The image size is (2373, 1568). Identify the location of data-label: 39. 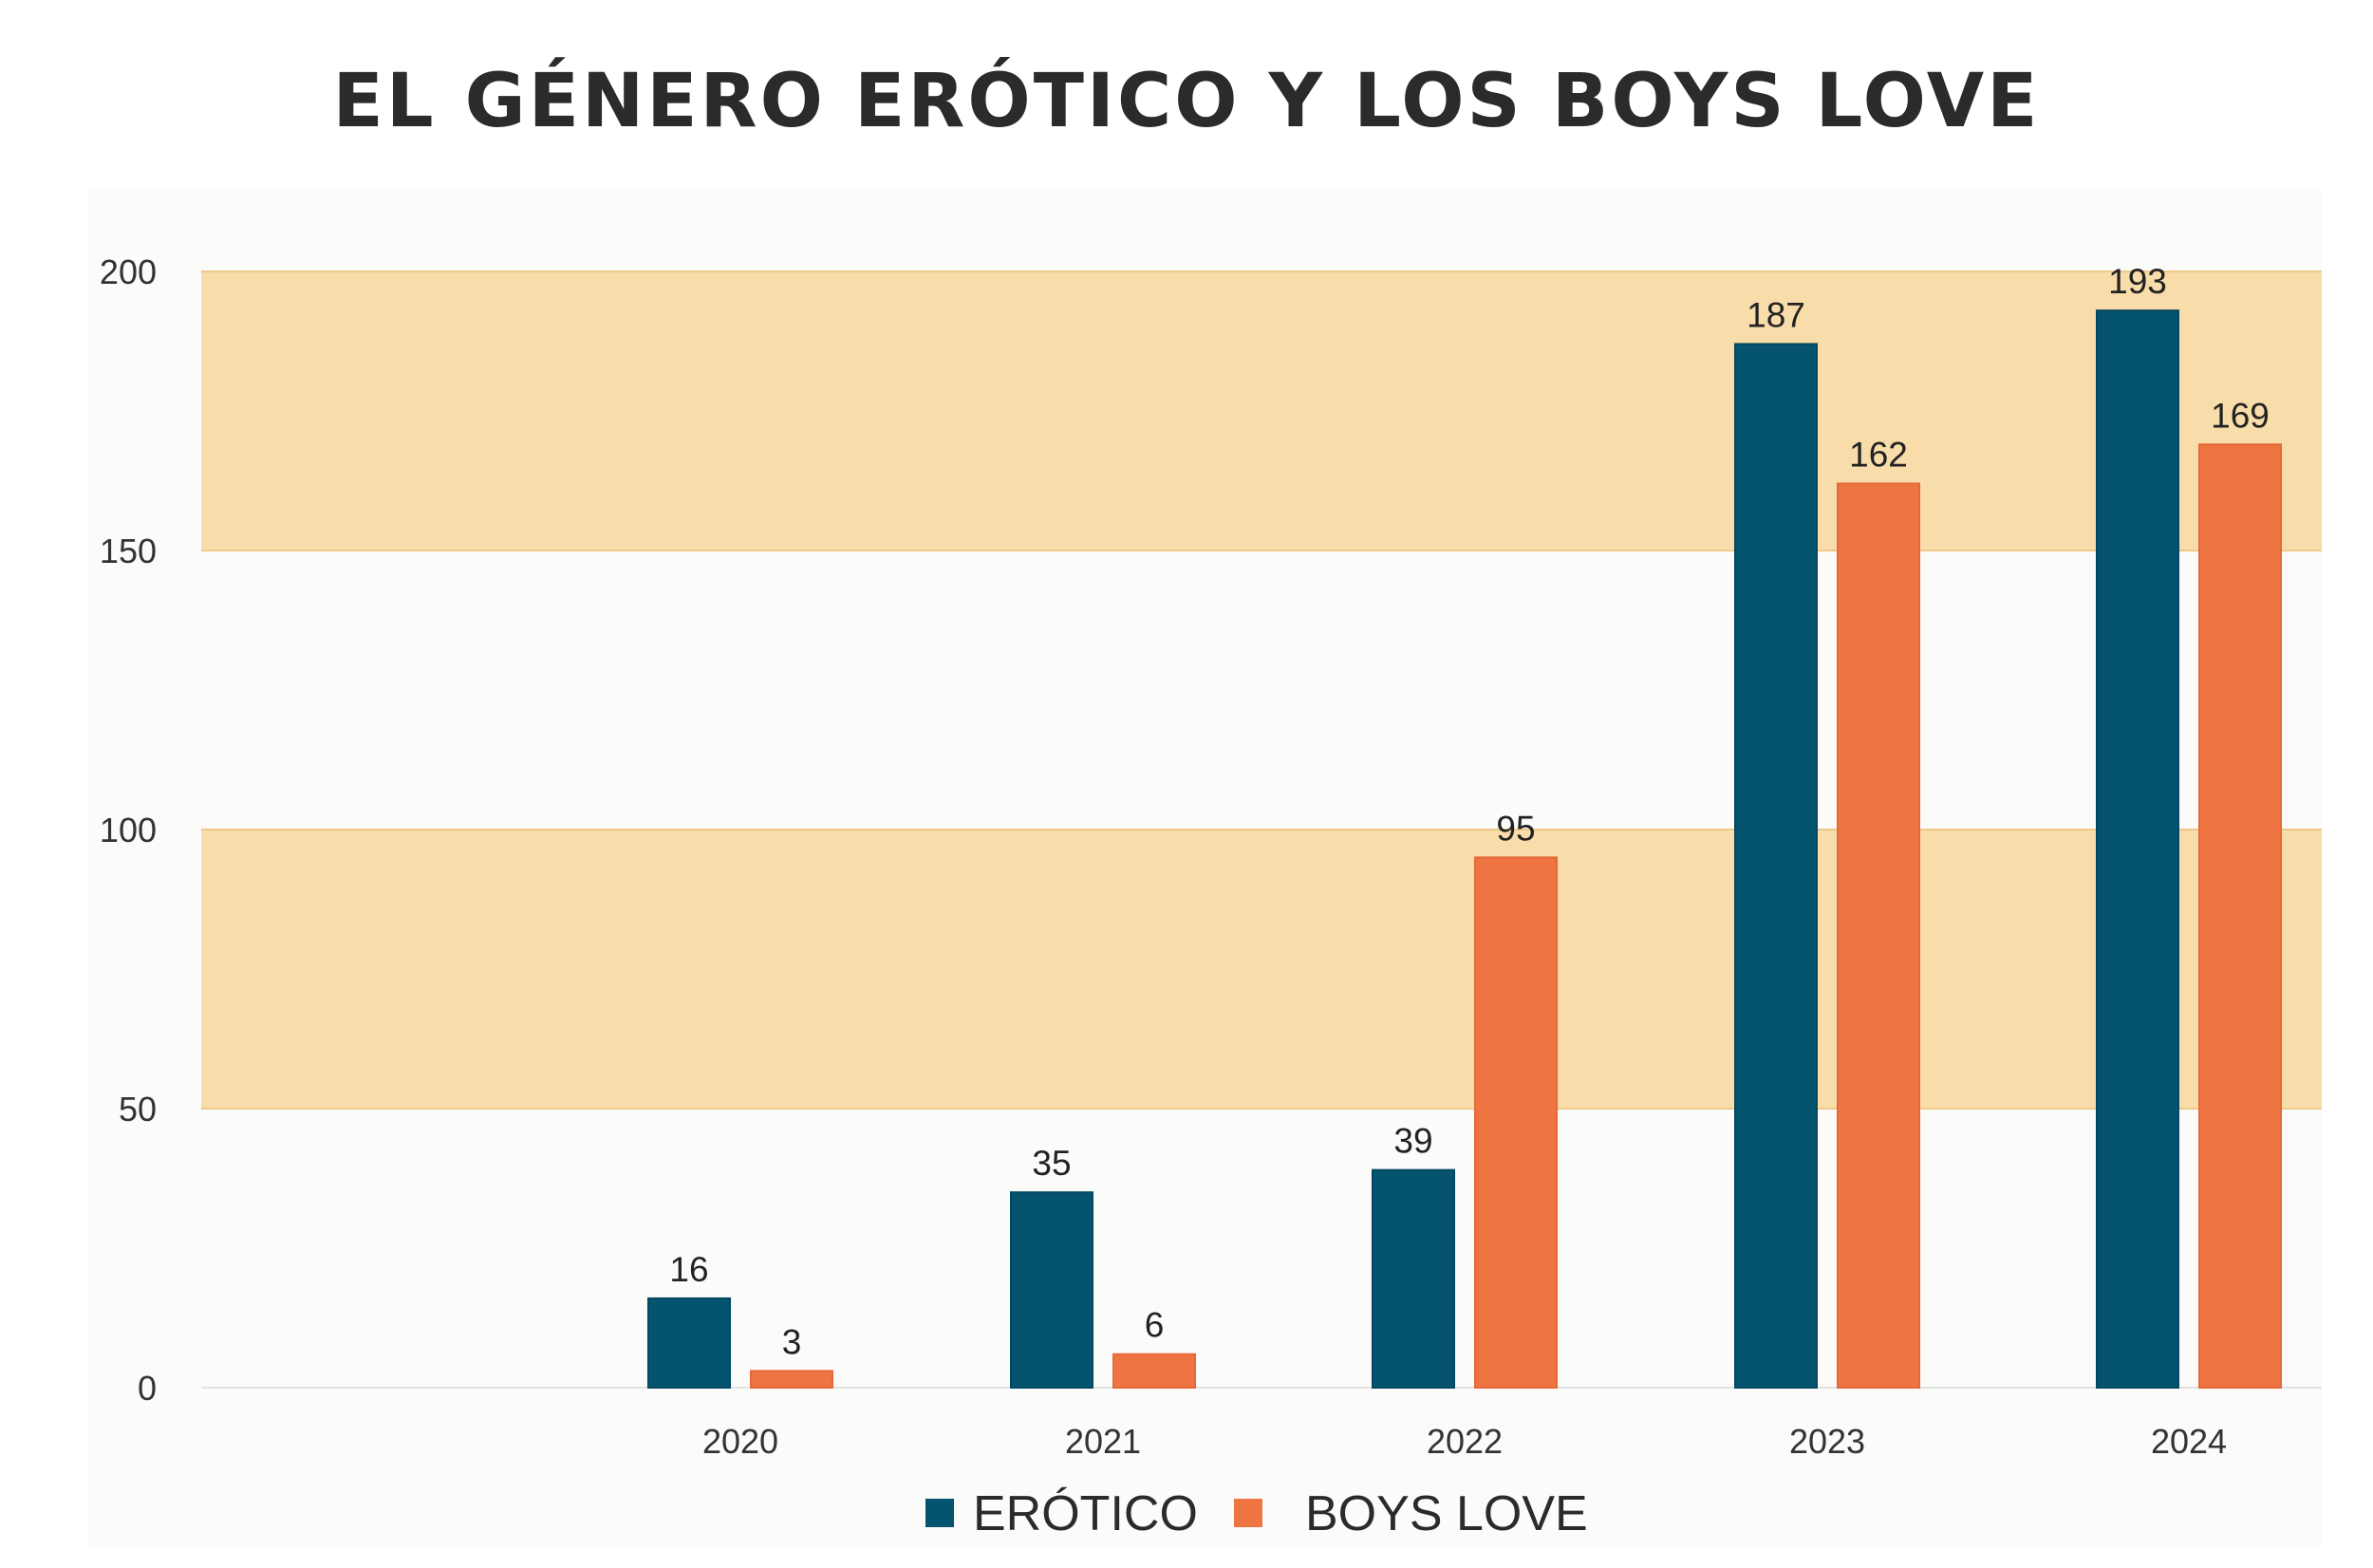
(1412, 1141).